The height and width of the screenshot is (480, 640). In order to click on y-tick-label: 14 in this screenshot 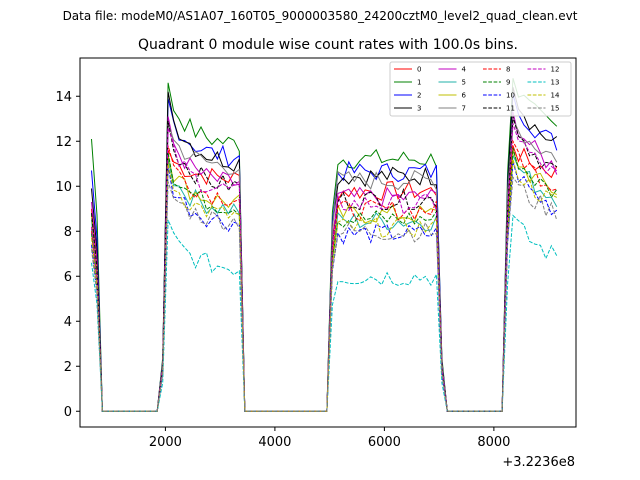, I will do `click(63, 97)`.